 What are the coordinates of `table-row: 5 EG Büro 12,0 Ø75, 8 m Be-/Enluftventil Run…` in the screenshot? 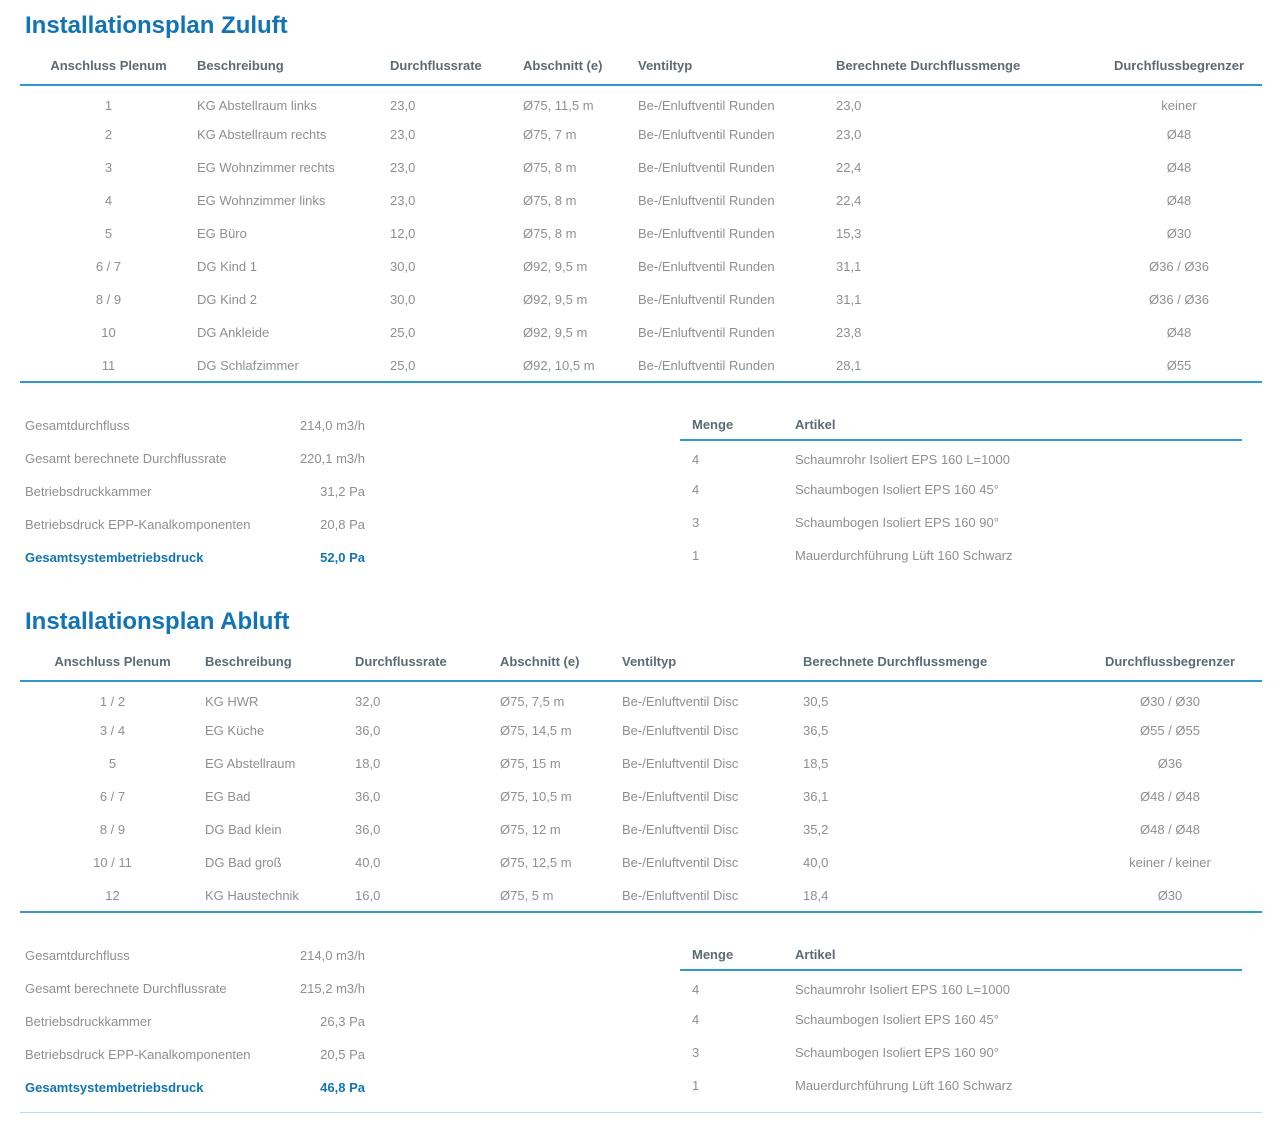 It's located at (641, 233).